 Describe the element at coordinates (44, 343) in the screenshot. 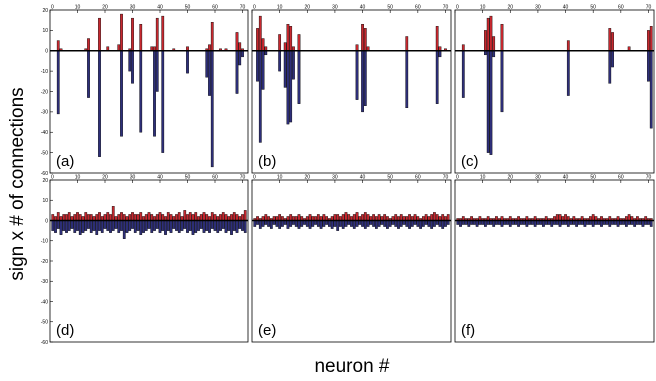

I see `y-tick-label: -60` at that location.